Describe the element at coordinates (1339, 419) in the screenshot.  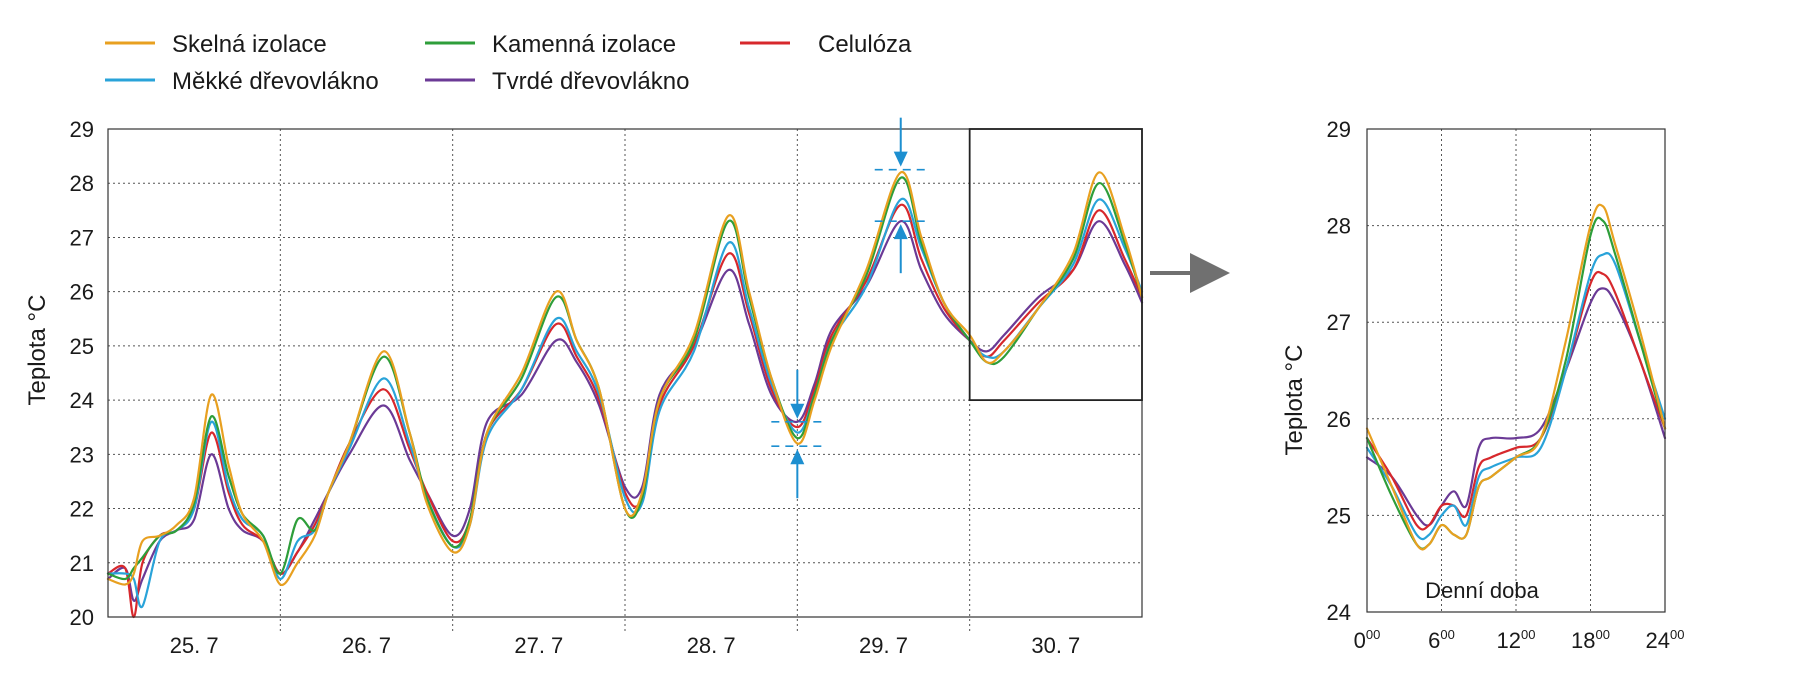
I see `zoom-y-tick-label: 26` at that location.